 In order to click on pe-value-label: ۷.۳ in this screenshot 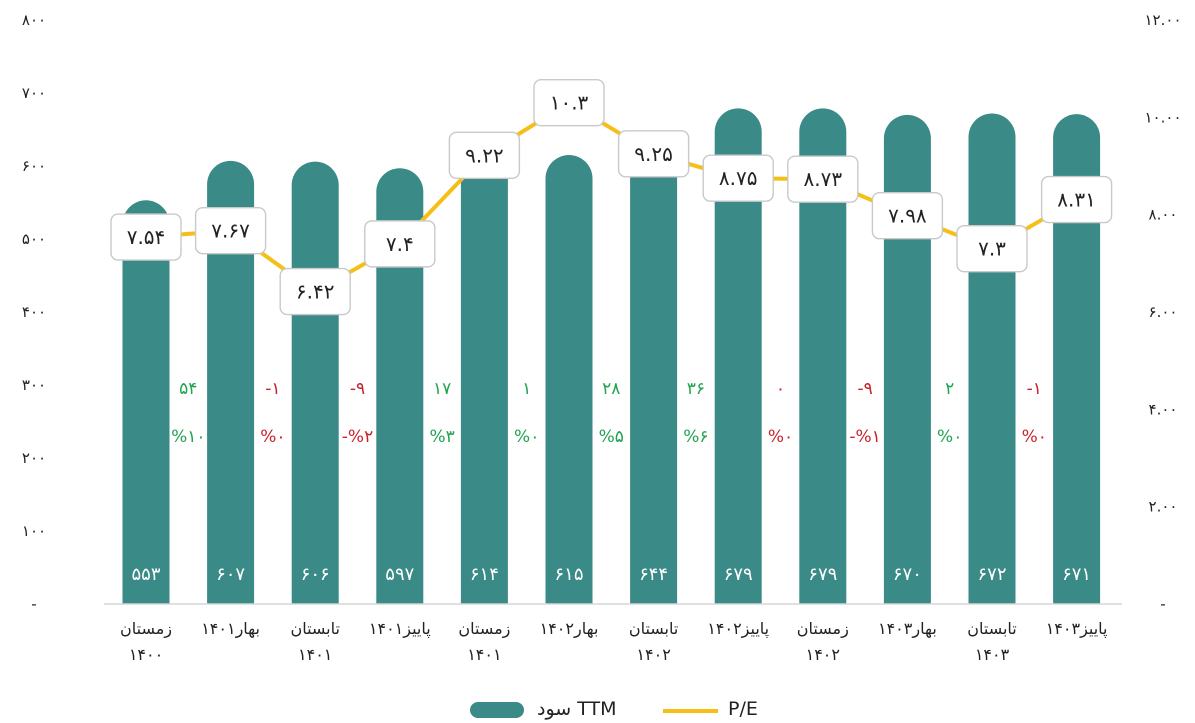, I will do `click(992, 249)`.